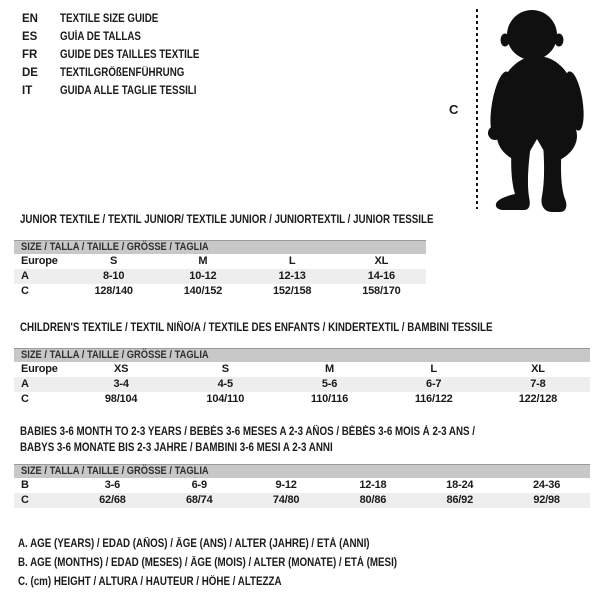  What do you see at coordinates (121, 399) in the screenshot?
I see `table-cell: 98/104` at bounding box center [121, 399].